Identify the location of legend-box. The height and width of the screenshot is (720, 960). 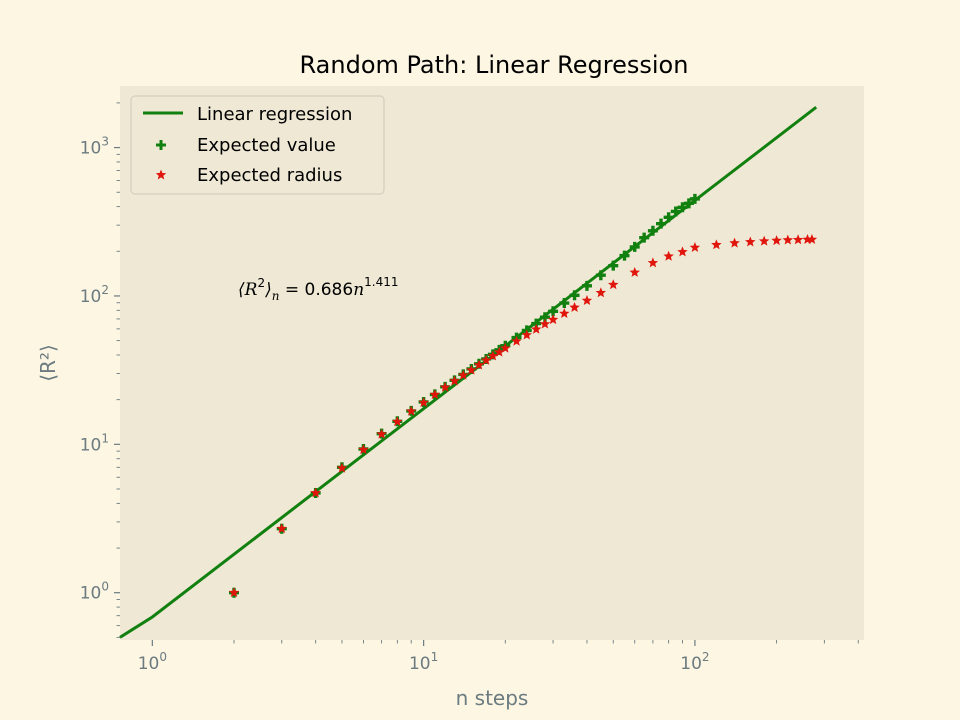
(257, 145).